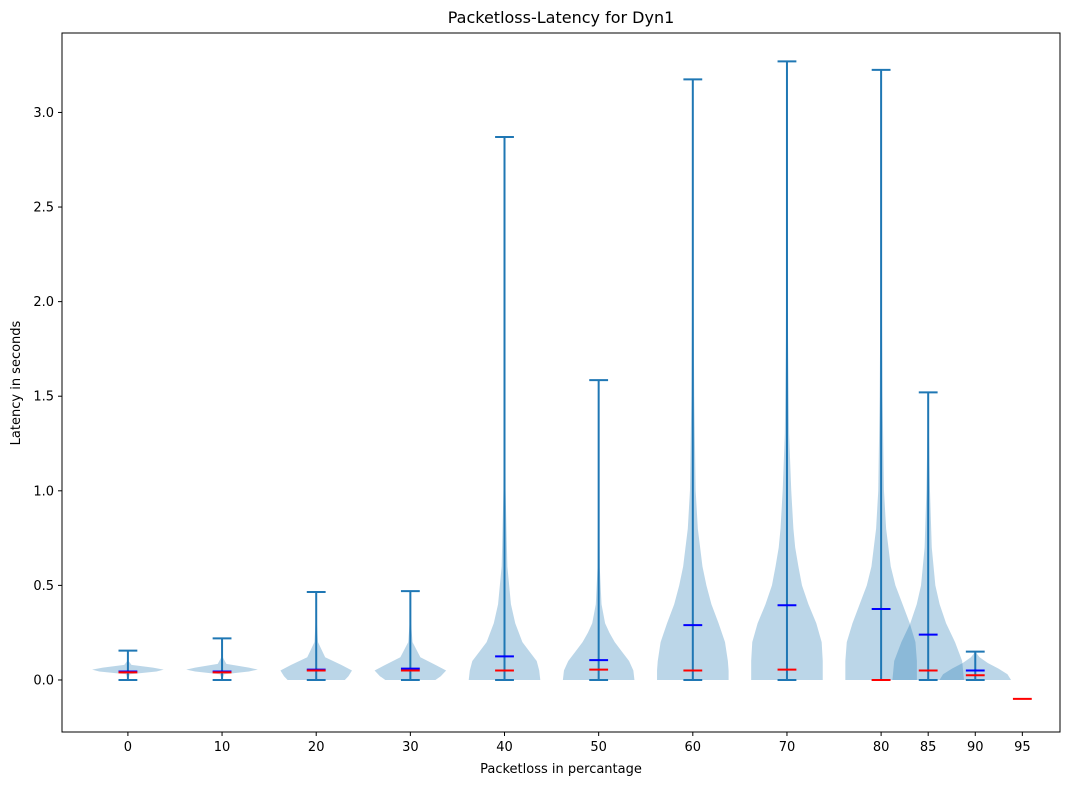 The image size is (1071, 785). What do you see at coordinates (316, 747) in the screenshot?
I see `x-tick-label: 20` at bounding box center [316, 747].